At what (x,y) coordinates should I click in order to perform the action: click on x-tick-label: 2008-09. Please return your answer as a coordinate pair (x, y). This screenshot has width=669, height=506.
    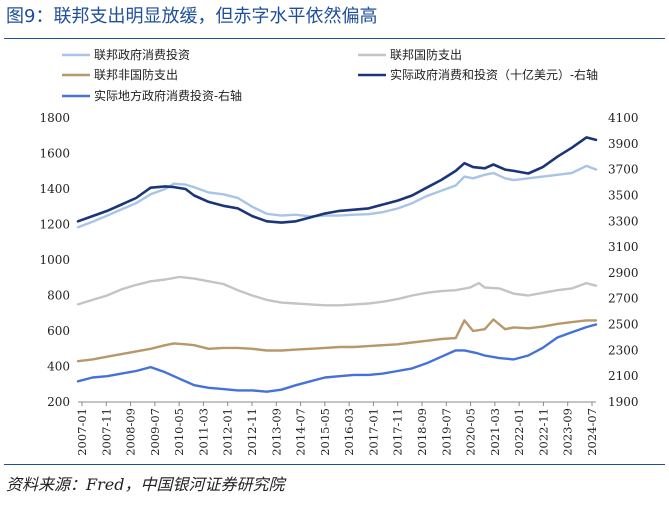
    Looking at the image, I should click on (131, 432).